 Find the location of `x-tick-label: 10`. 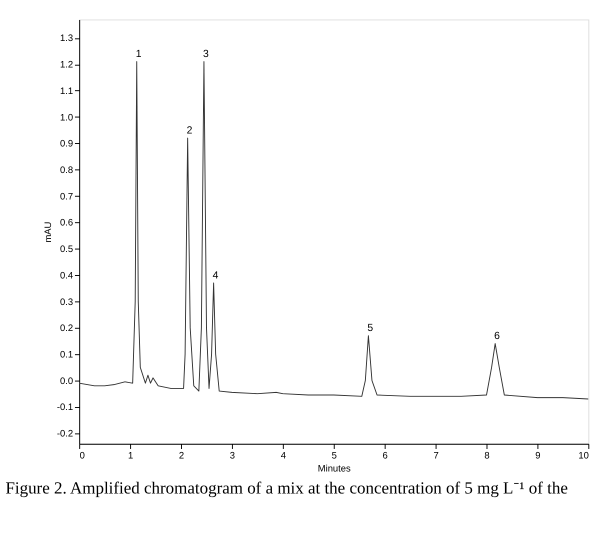

x-tick-label: 10 is located at coordinates (583, 454).